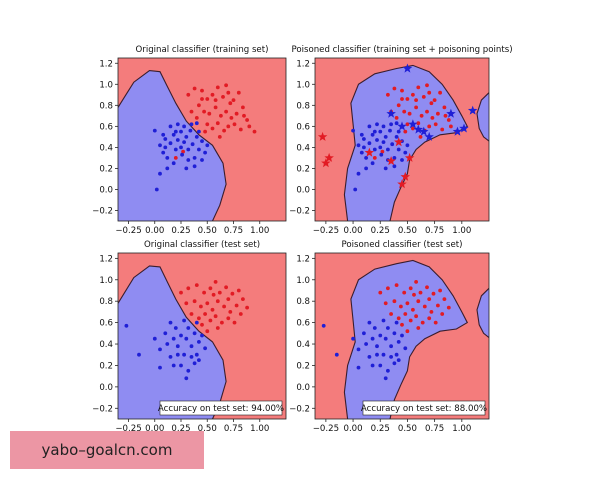  Describe the element at coordinates (202, 50) in the screenshot. I see `chart-title: Original classifier (training set)` at that location.